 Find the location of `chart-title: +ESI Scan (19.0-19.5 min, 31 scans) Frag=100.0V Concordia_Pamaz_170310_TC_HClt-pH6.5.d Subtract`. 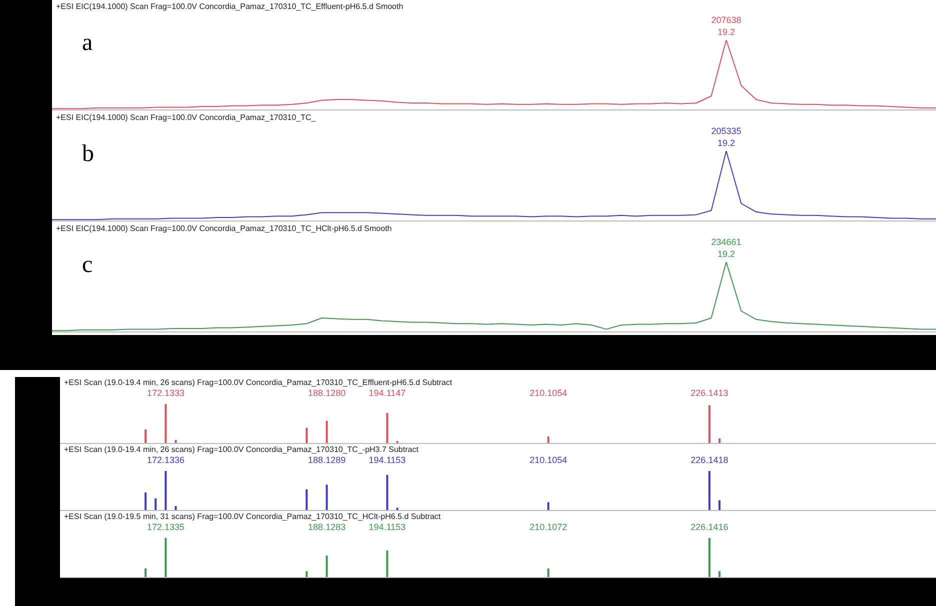

chart-title: +ESI Scan (19.0-19.5 min, 31 scans) Frag=100.0V Concordia_Pamaz_170310_TC_HClt-pH6.5.d Subtract is located at coordinates (252, 516).